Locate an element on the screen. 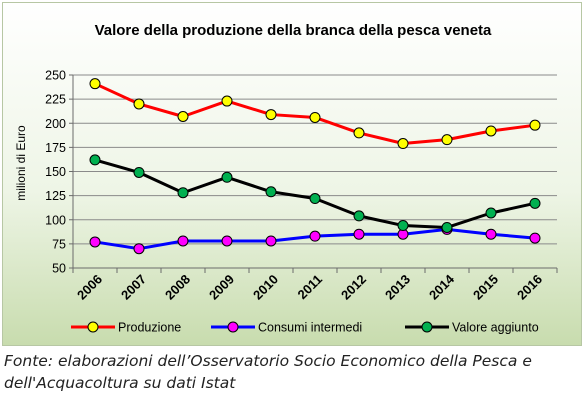 Image resolution: width=588 pixels, height=404 pixels. y-tick-label: 50 is located at coordinates (59, 269).